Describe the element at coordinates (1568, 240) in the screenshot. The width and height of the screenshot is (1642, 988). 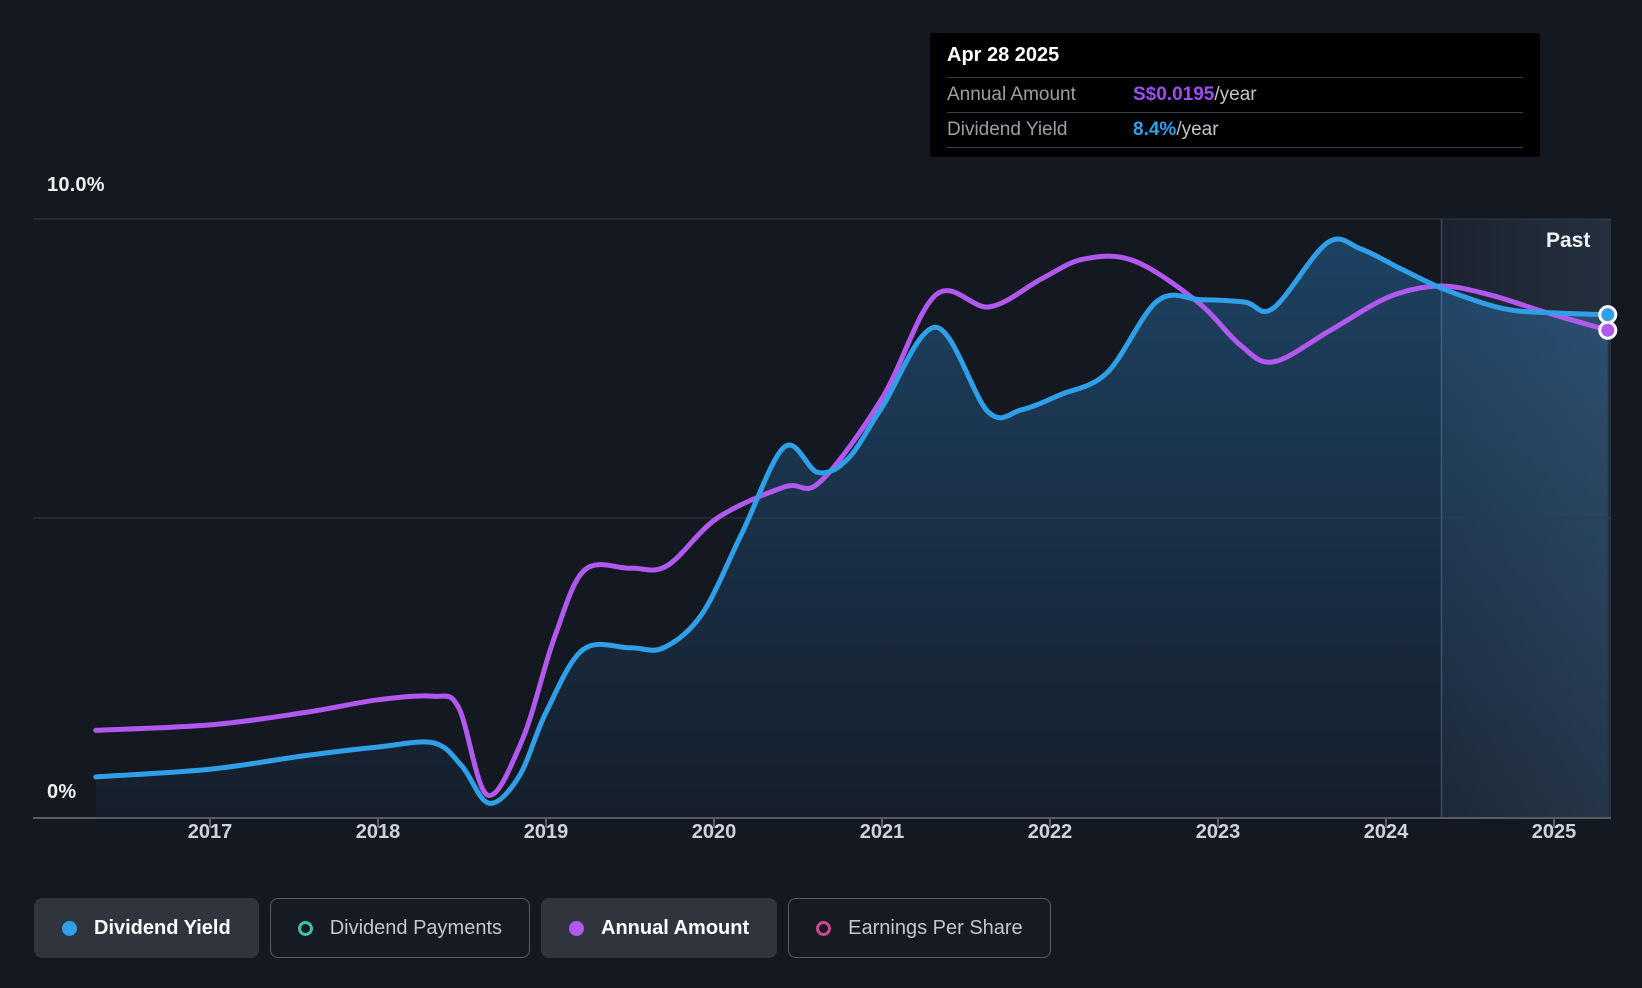
I see `past-region-label: Past` at that location.